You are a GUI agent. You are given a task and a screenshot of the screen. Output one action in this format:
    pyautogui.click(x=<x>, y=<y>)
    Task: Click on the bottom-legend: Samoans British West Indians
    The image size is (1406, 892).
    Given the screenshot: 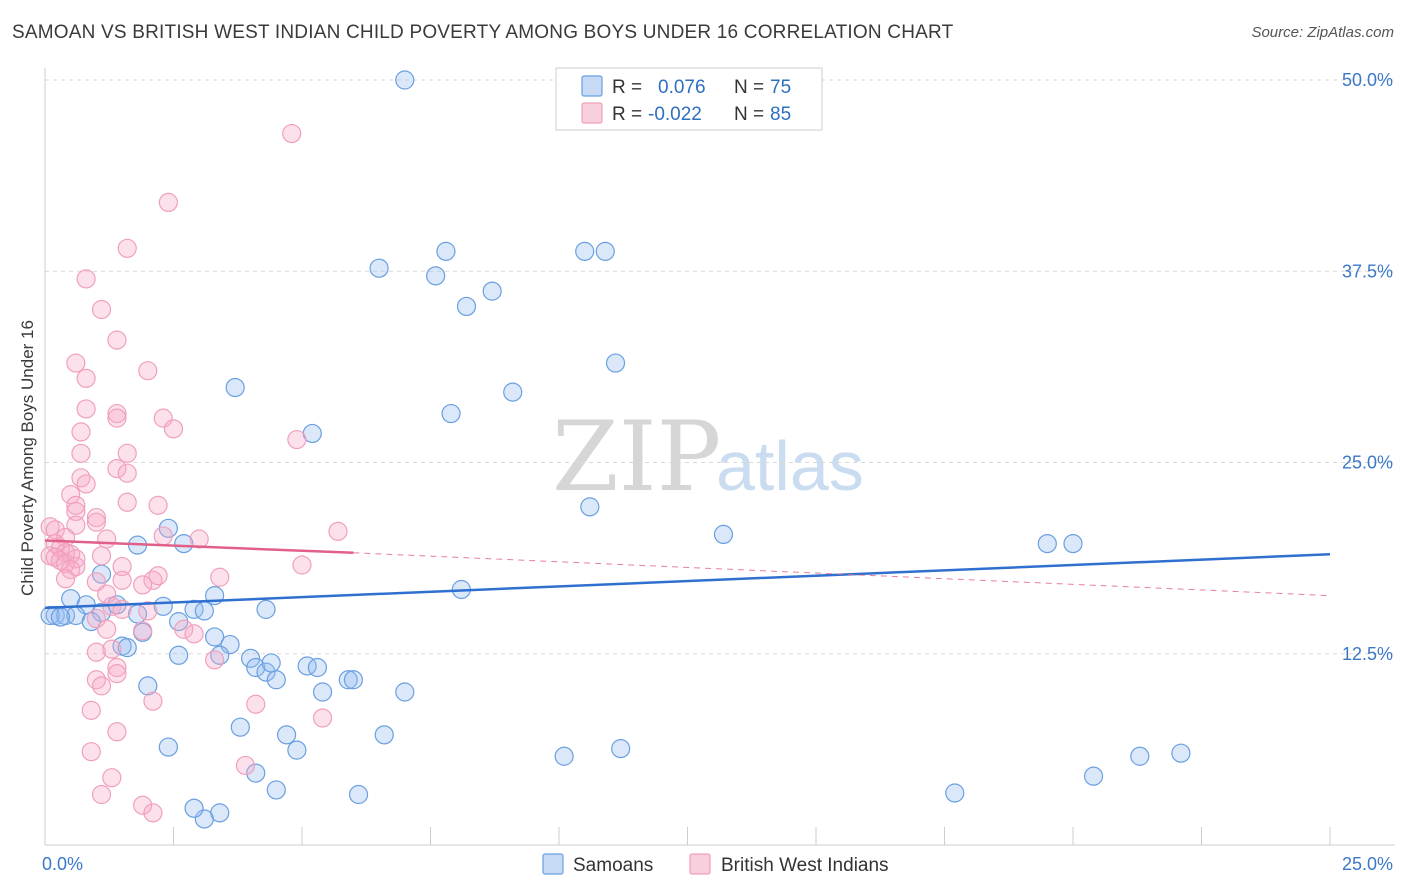 What is the action you would take?
    pyautogui.click(x=715, y=864)
    